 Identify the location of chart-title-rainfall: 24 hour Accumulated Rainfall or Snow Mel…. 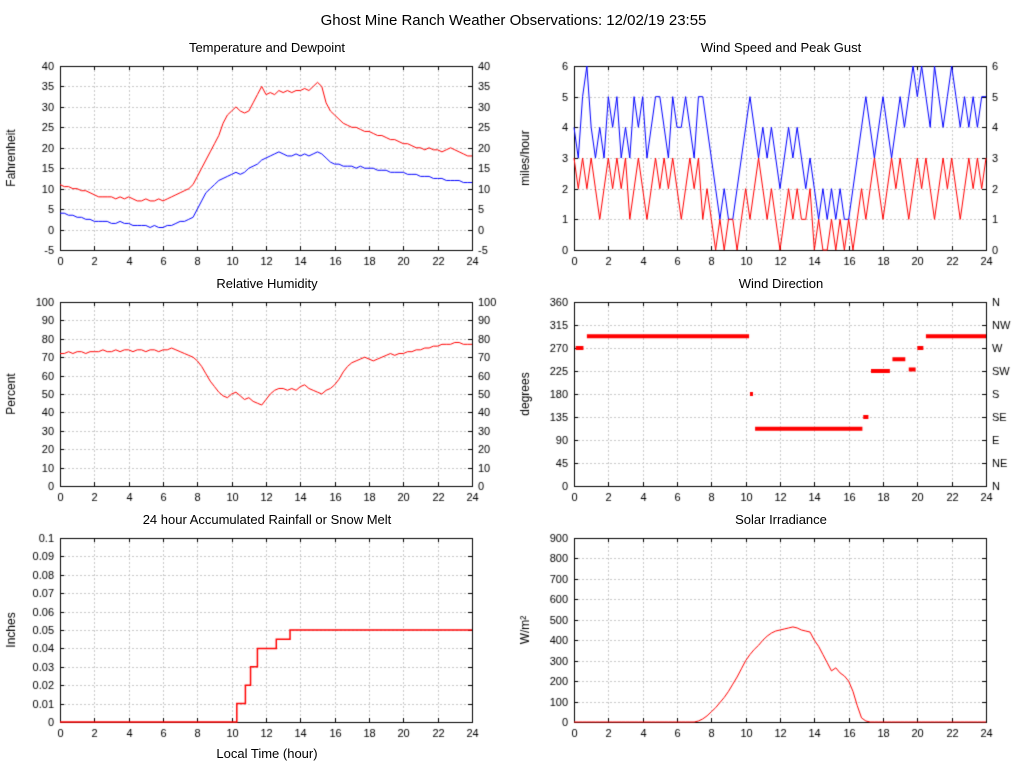
(267, 519).